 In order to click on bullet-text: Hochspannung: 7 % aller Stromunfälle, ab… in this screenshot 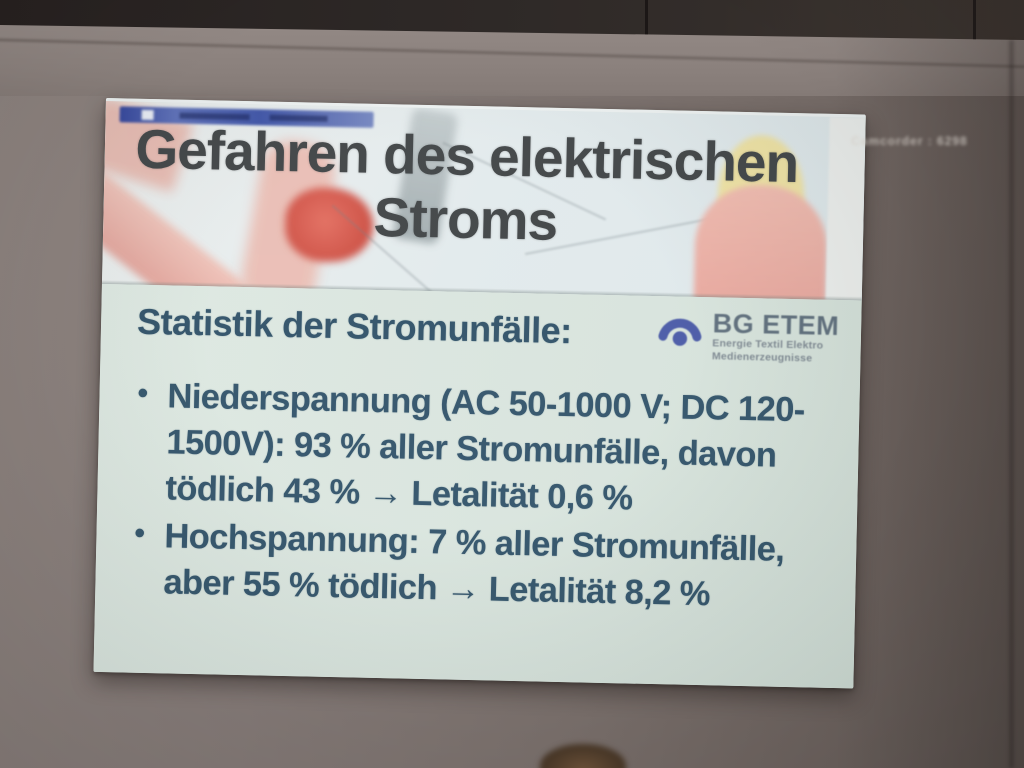, I will do `click(474, 565)`.